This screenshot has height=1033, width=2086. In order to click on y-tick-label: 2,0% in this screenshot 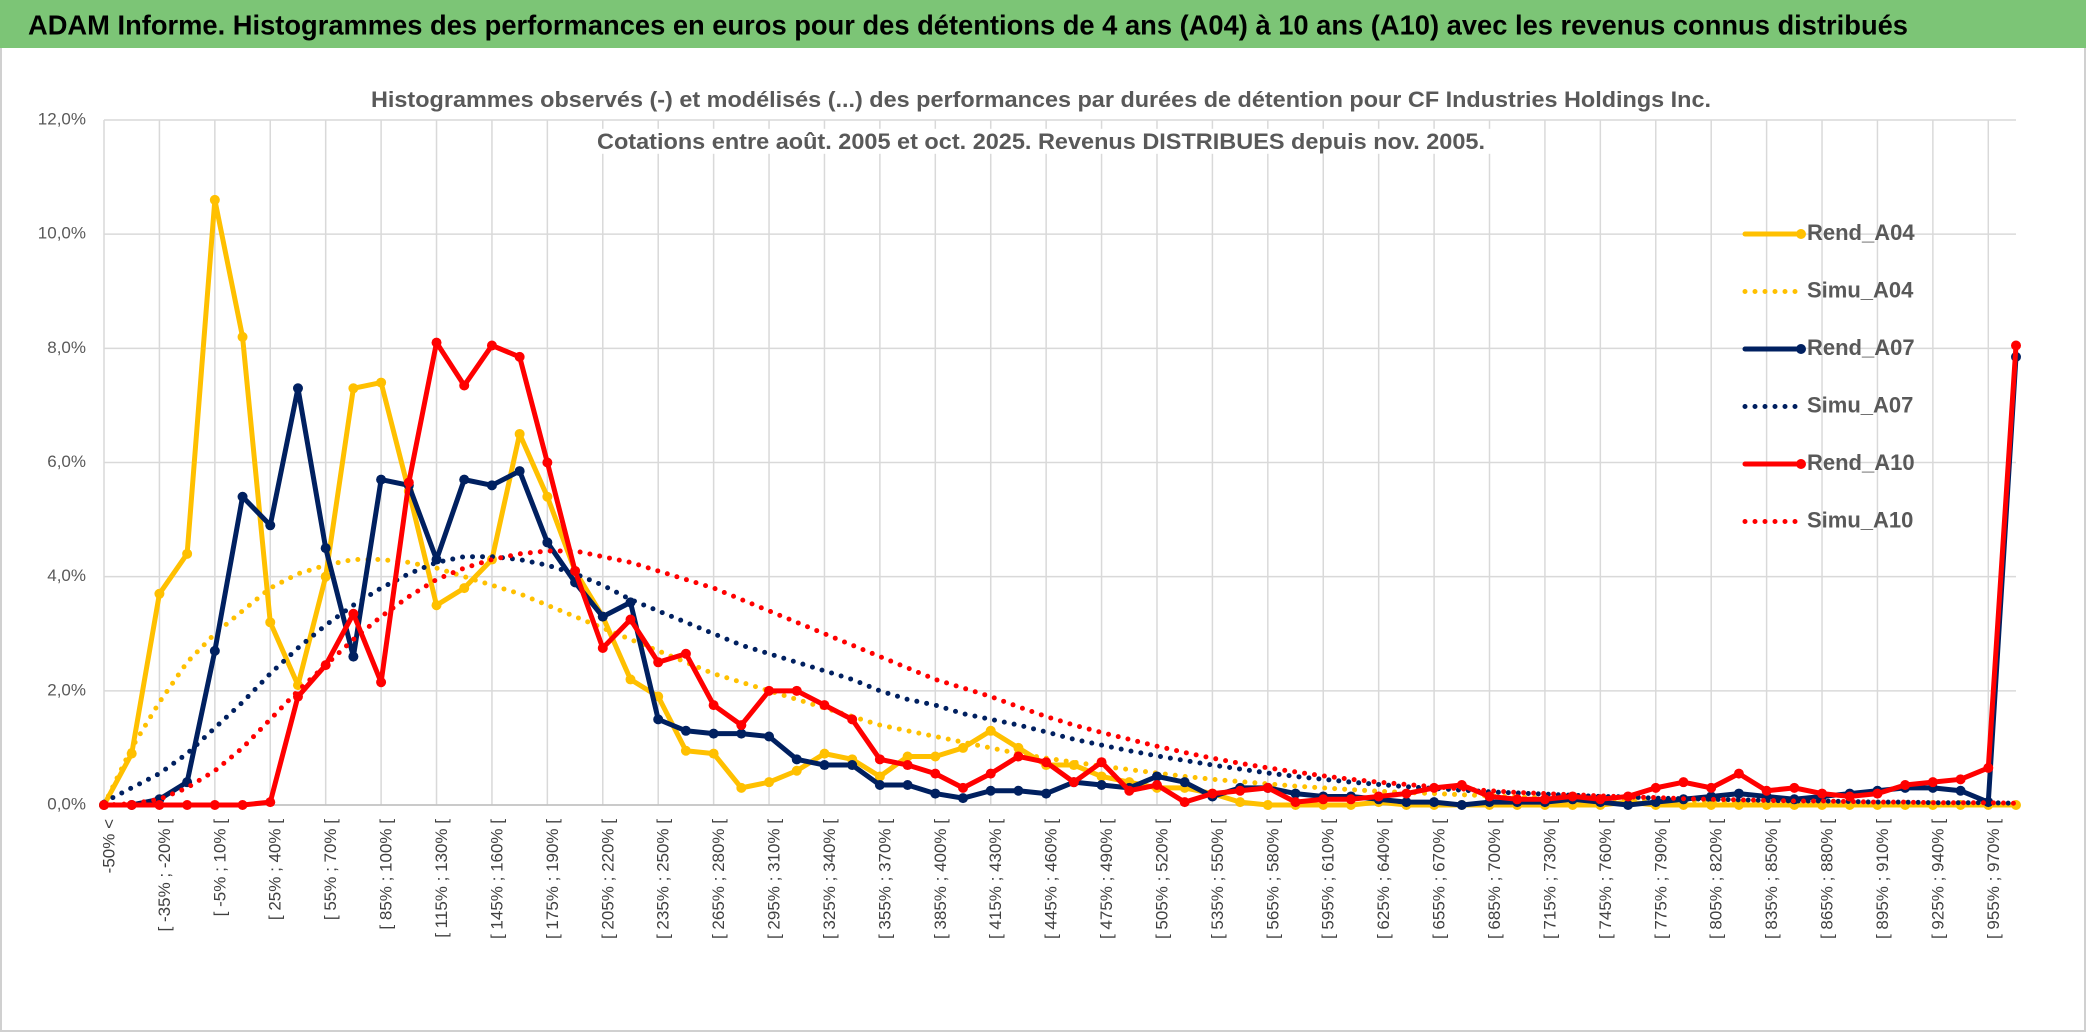, I will do `click(66, 689)`.